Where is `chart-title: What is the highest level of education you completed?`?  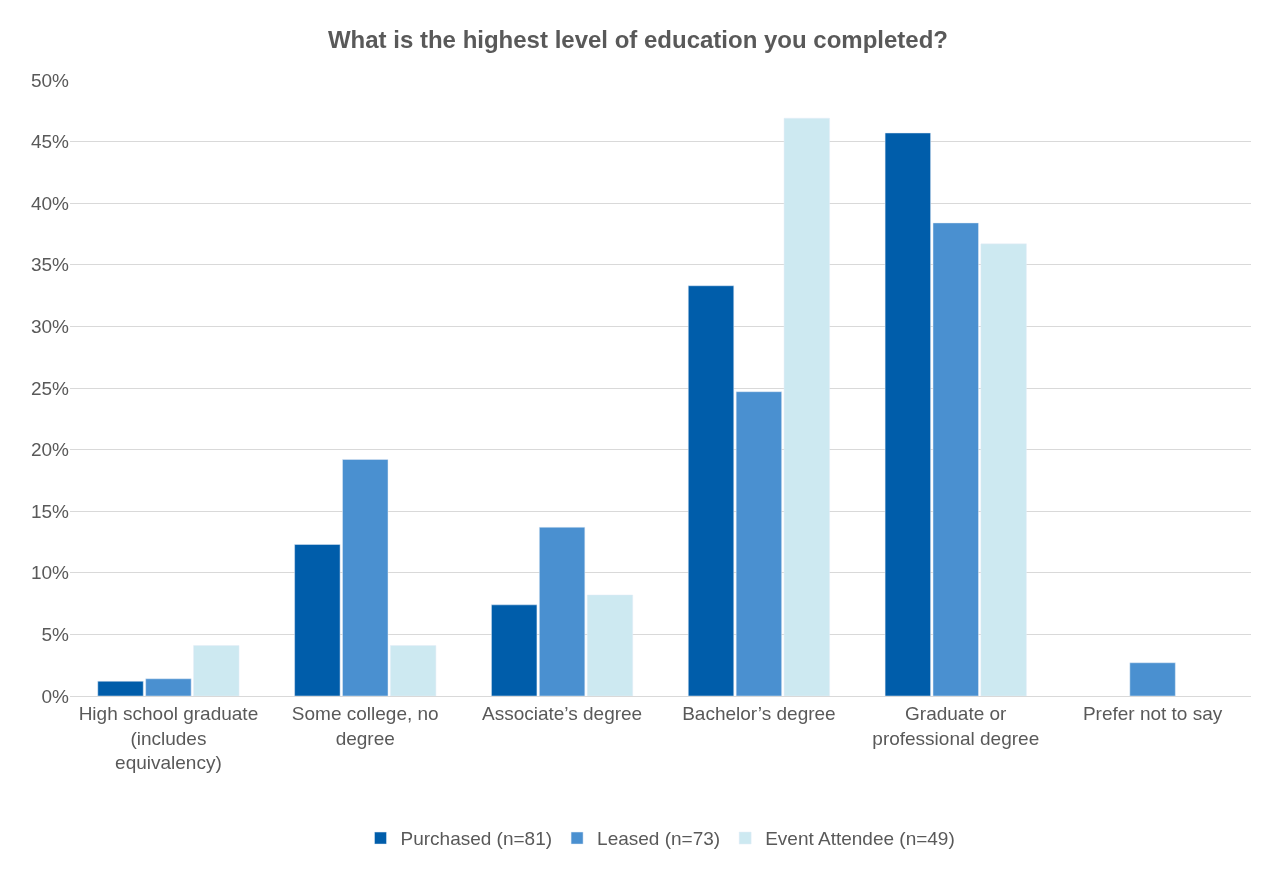
chart-title: What is the highest level of education you completed? is located at coordinates (638, 39).